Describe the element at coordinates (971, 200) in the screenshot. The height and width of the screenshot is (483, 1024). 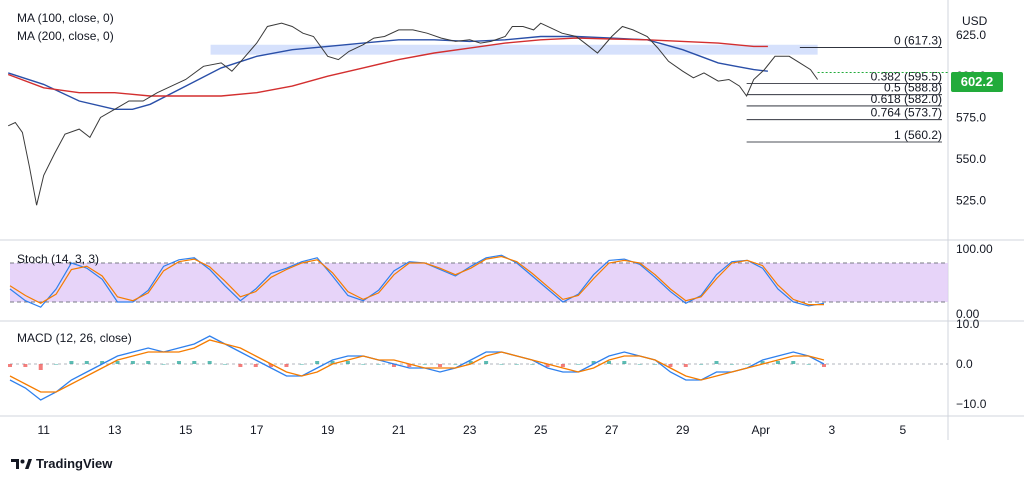
I see `price-tick-label: 525.0` at that location.